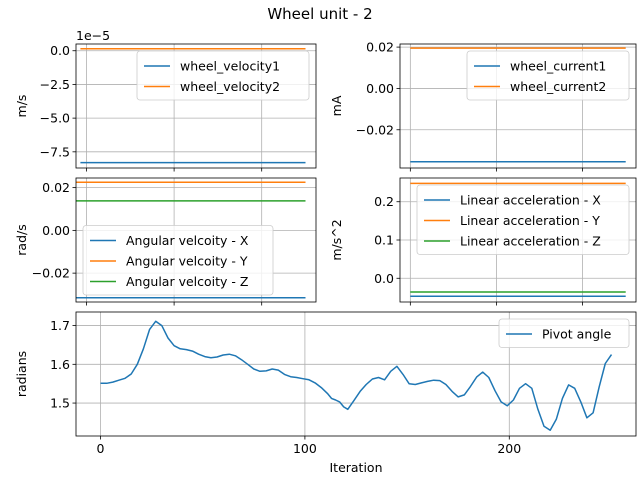 The height and width of the screenshot is (480, 640). I want to click on y-axis-label: m/s, so click(21, 106).